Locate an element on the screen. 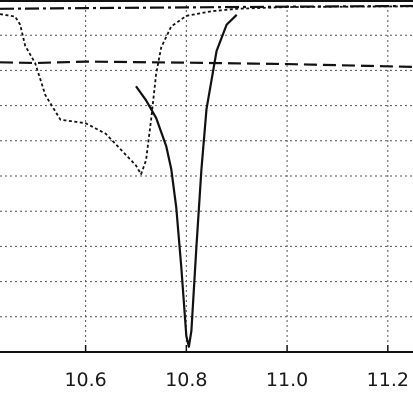  x-tick-label-0: 10.6 is located at coordinates (85, 380).